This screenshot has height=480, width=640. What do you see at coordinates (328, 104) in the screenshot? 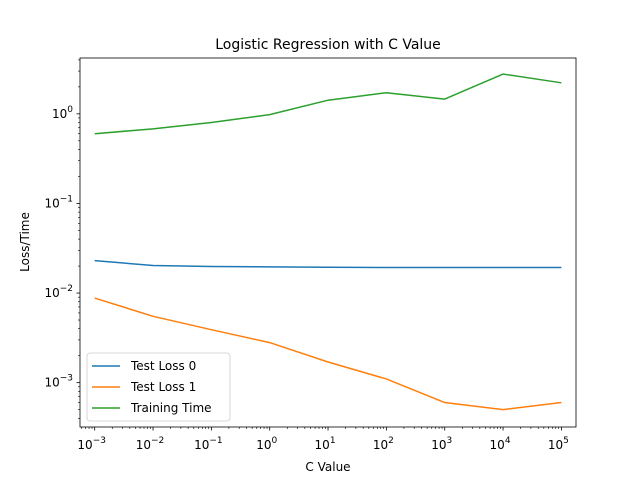
I see `series-line-training-time` at bounding box center [328, 104].